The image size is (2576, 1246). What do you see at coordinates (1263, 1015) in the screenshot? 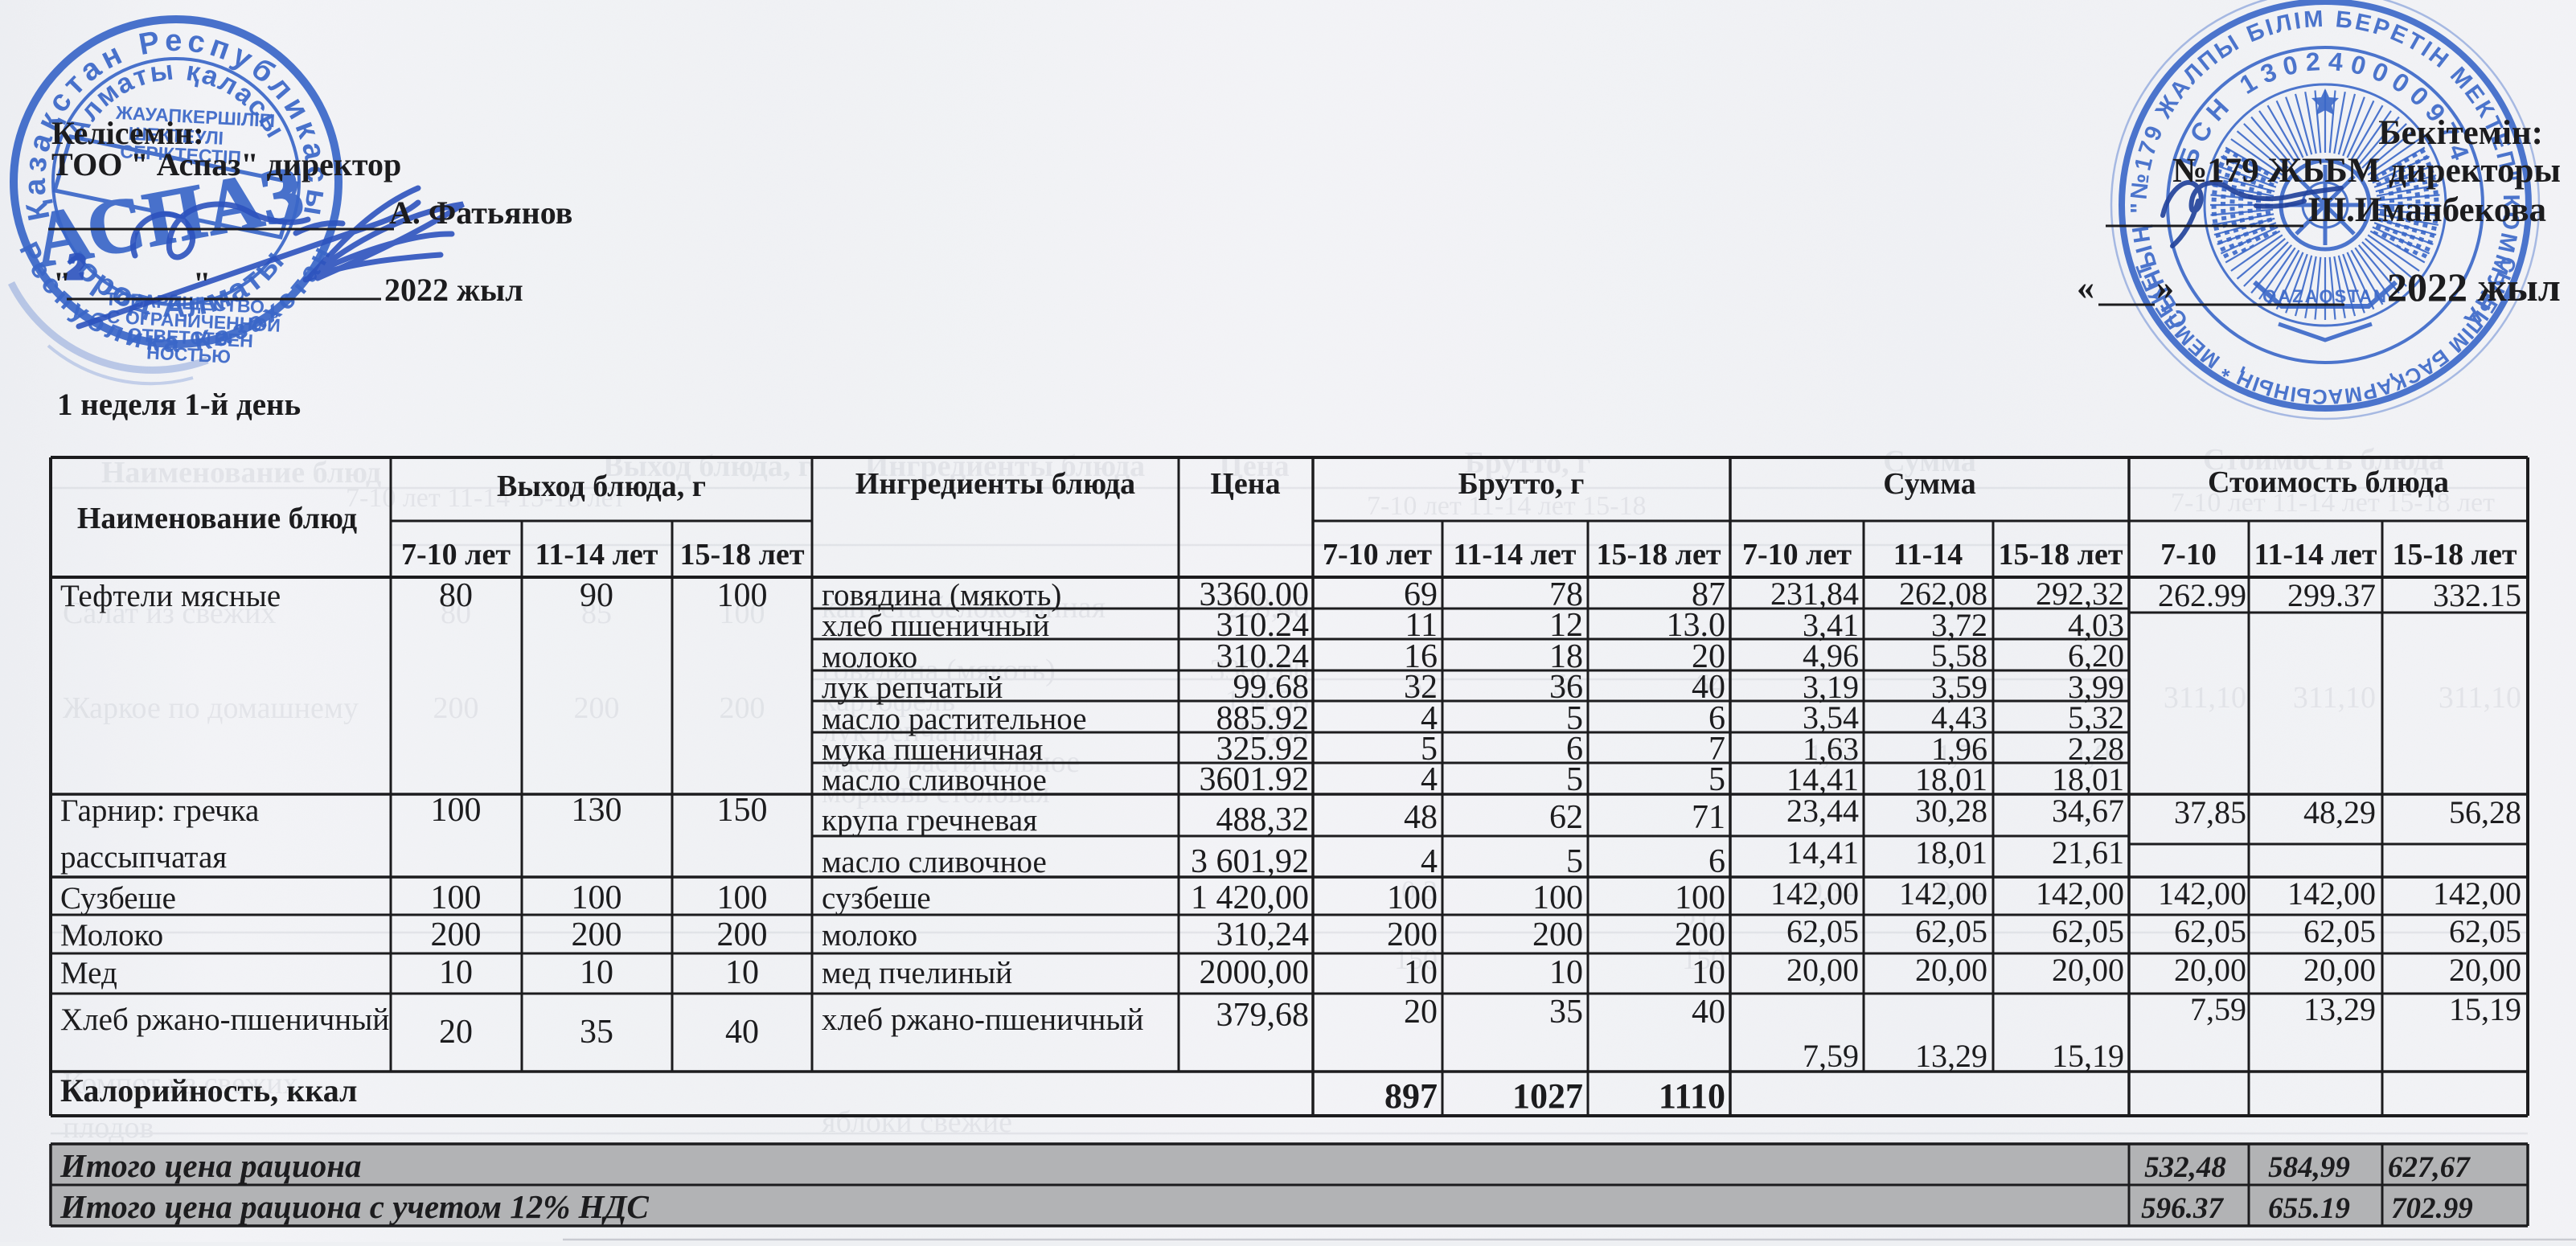
I see `svg-text: 379,68` at bounding box center [1263, 1015].